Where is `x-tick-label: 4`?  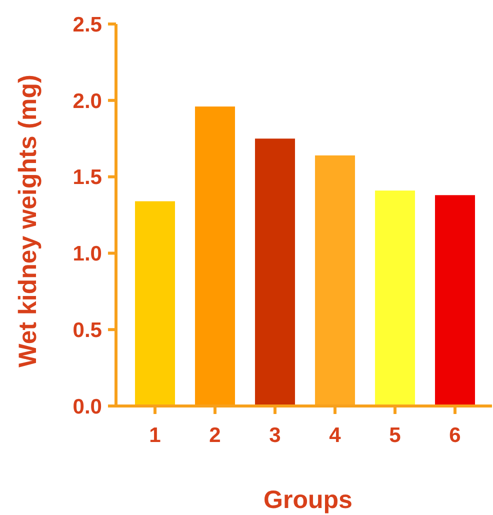
x-tick-label: 4 is located at coordinates (335, 435).